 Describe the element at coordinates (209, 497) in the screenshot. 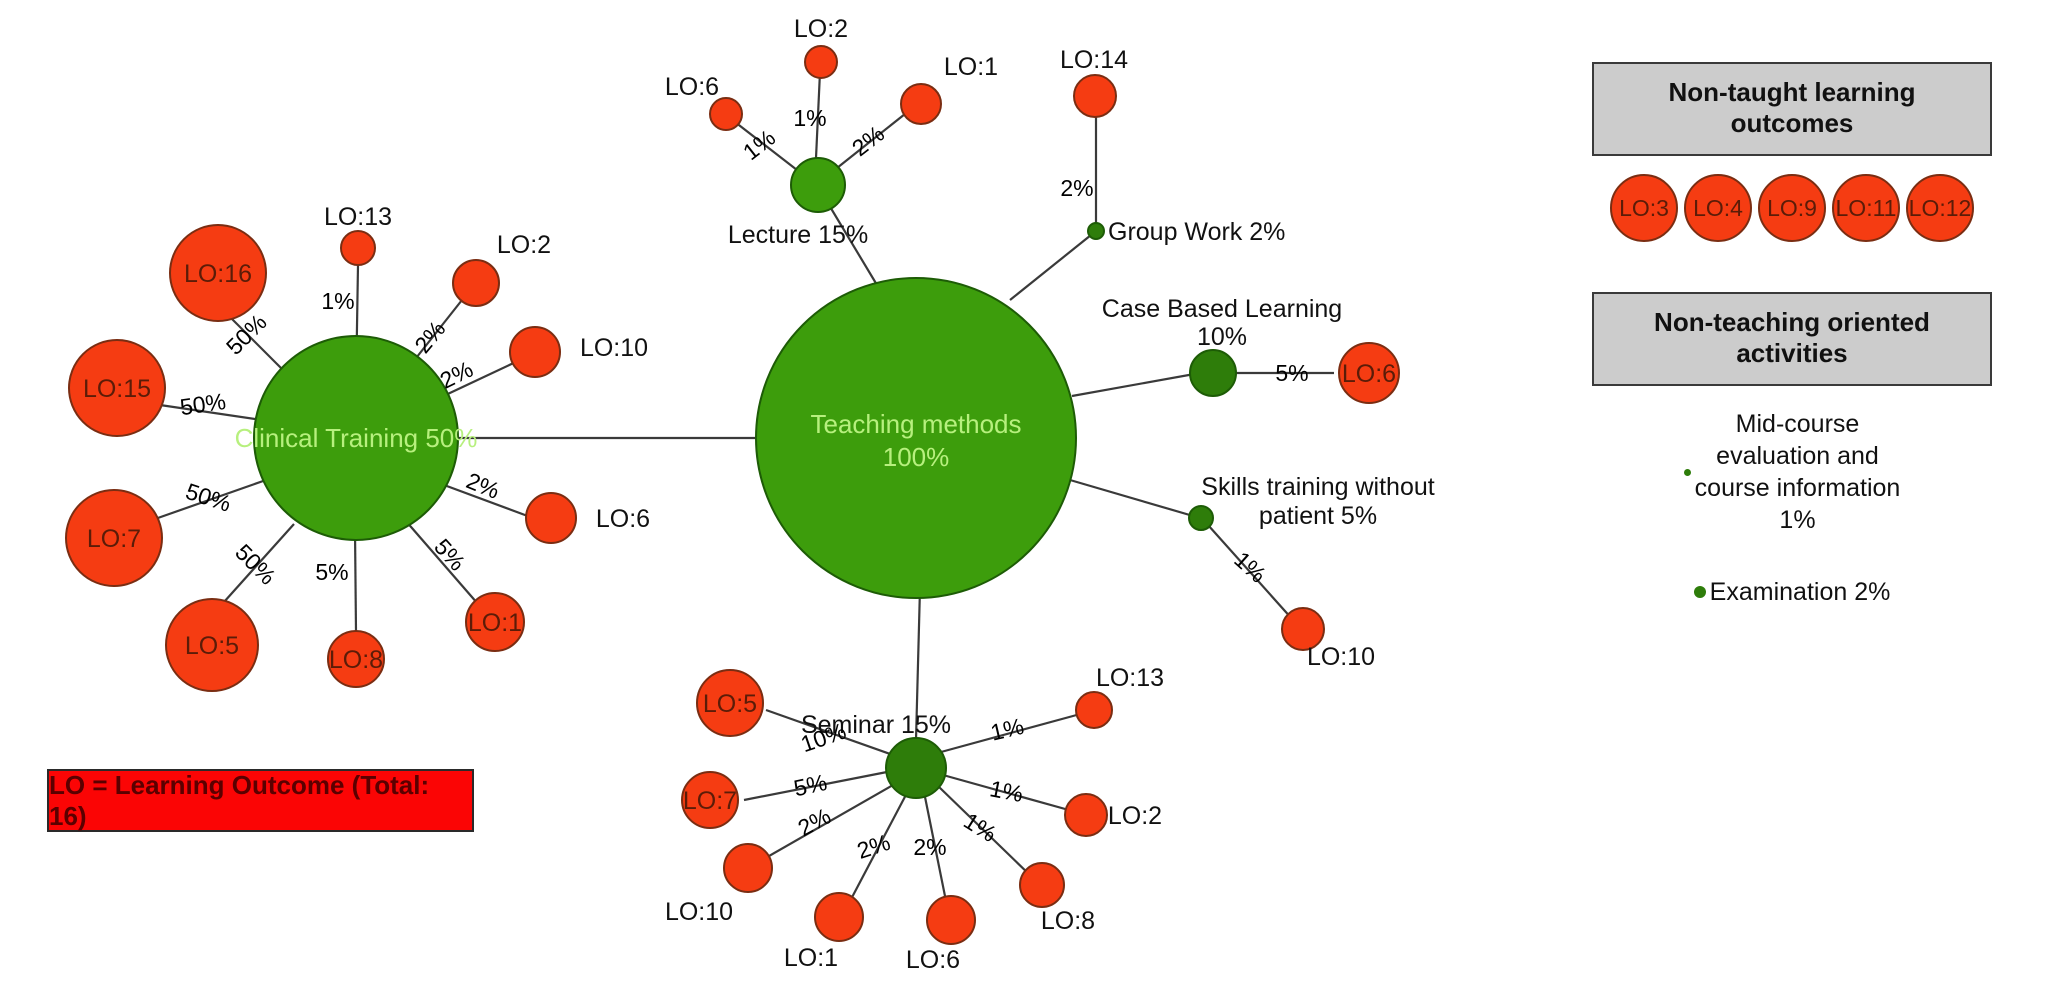

I see `weight-ct-lo7: 50%` at that location.